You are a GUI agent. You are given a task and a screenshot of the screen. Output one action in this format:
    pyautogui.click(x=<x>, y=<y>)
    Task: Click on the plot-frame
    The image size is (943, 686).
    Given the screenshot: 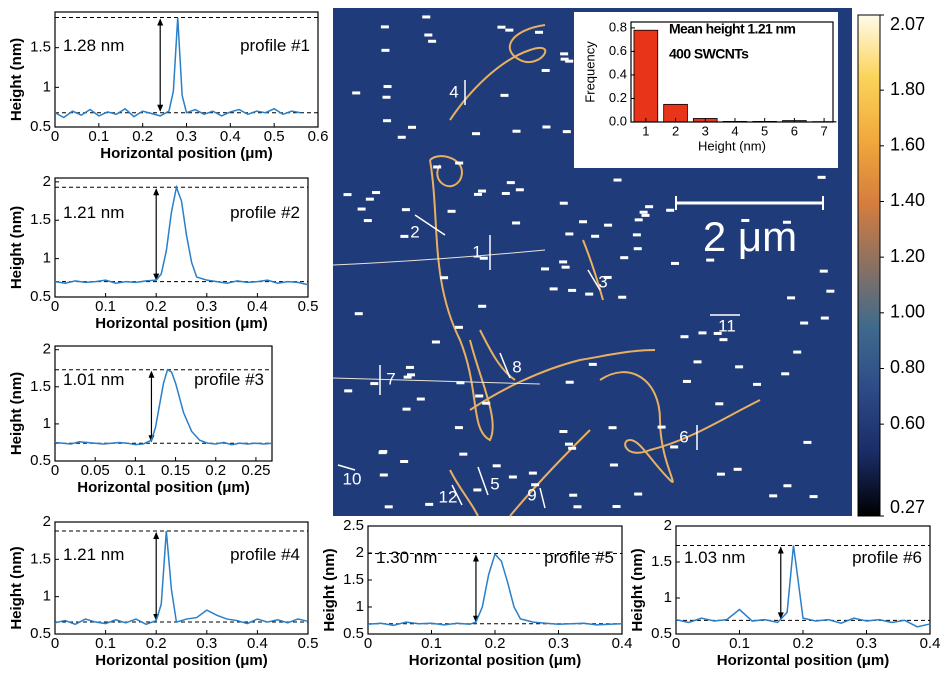 What is the action you would take?
    pyautogui.click(x=732, y=72)
    